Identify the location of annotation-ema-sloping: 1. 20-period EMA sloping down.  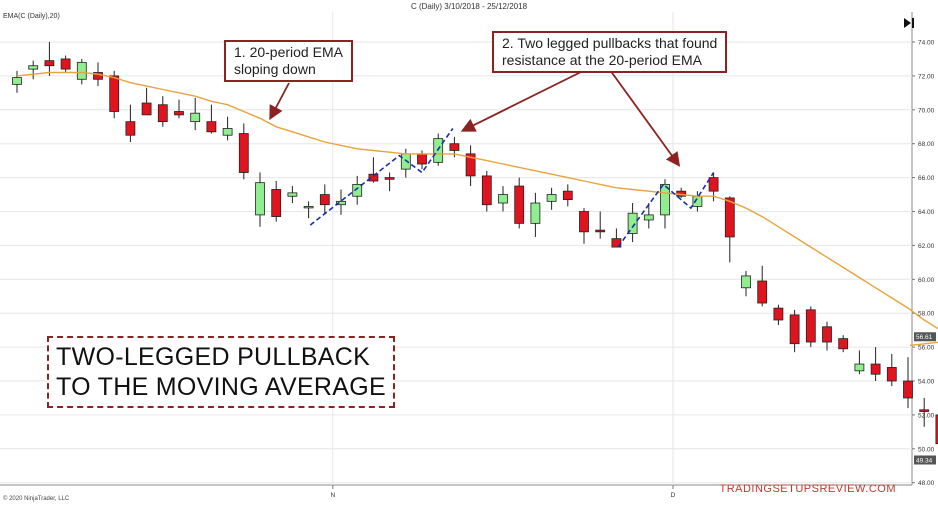
(288, 61).